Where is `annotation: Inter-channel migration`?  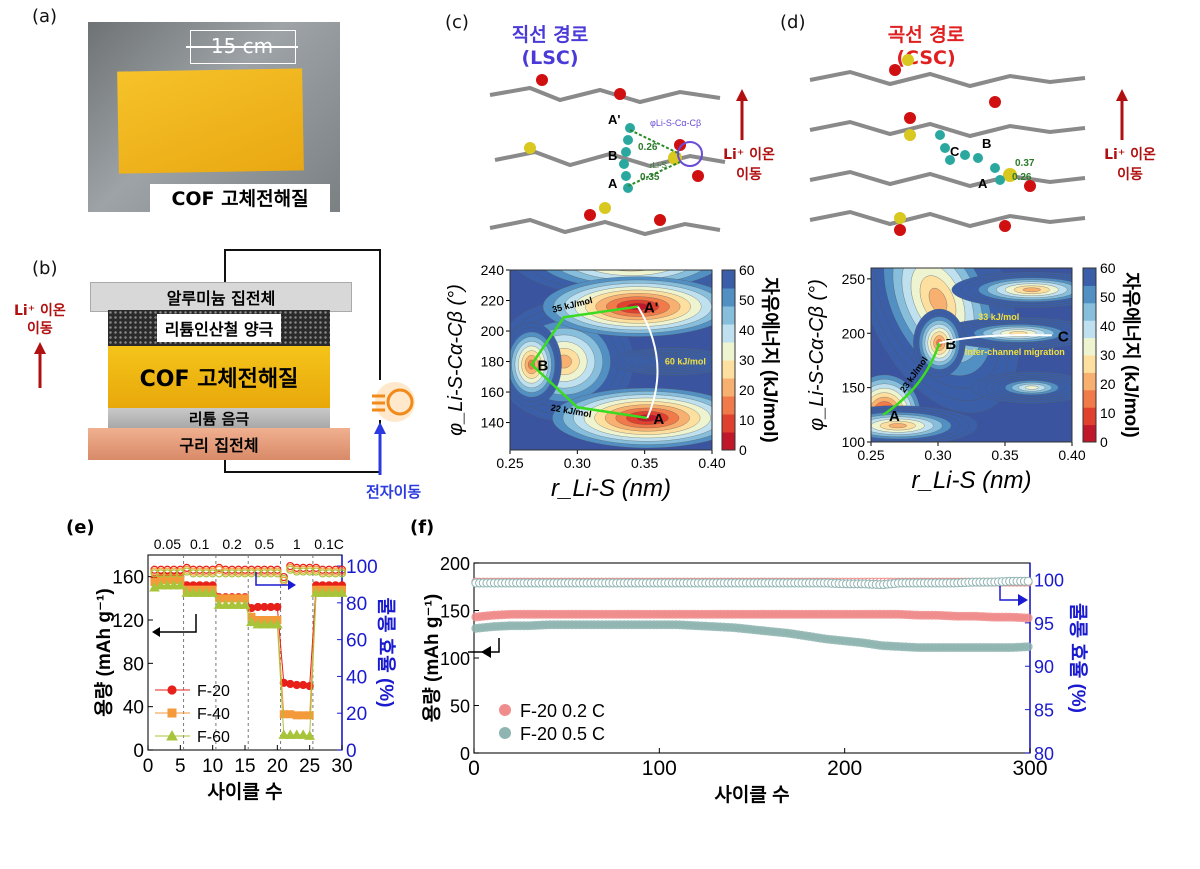 annotation: Inter-channel migration is located at coordinates (1015, 352).